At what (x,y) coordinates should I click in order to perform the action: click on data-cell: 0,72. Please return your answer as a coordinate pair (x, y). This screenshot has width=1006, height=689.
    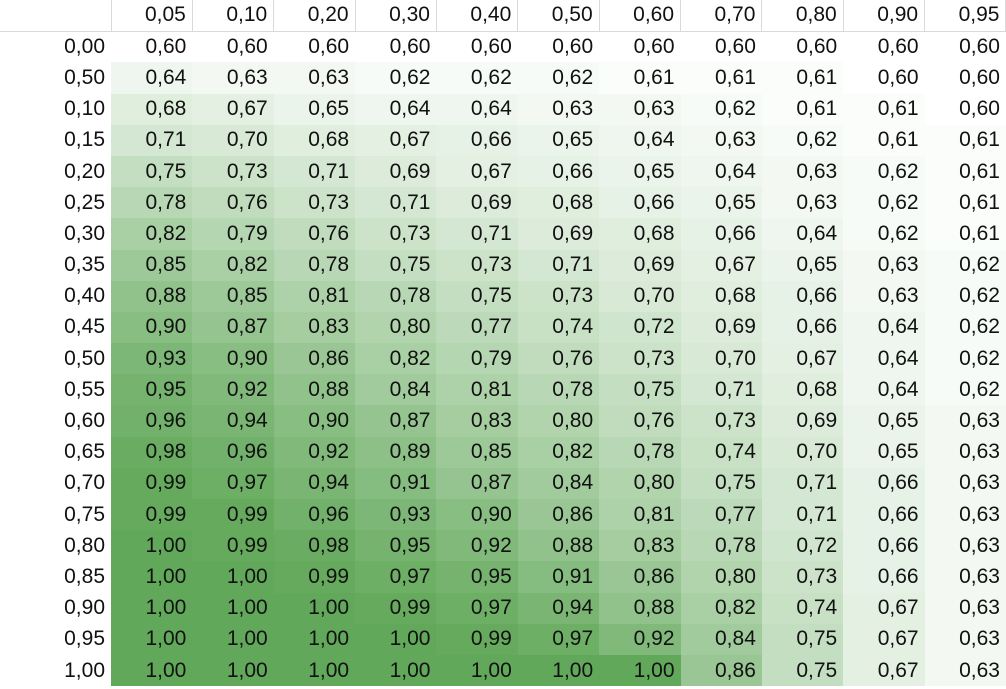
    Looking at the image, I should click on (640, 327).